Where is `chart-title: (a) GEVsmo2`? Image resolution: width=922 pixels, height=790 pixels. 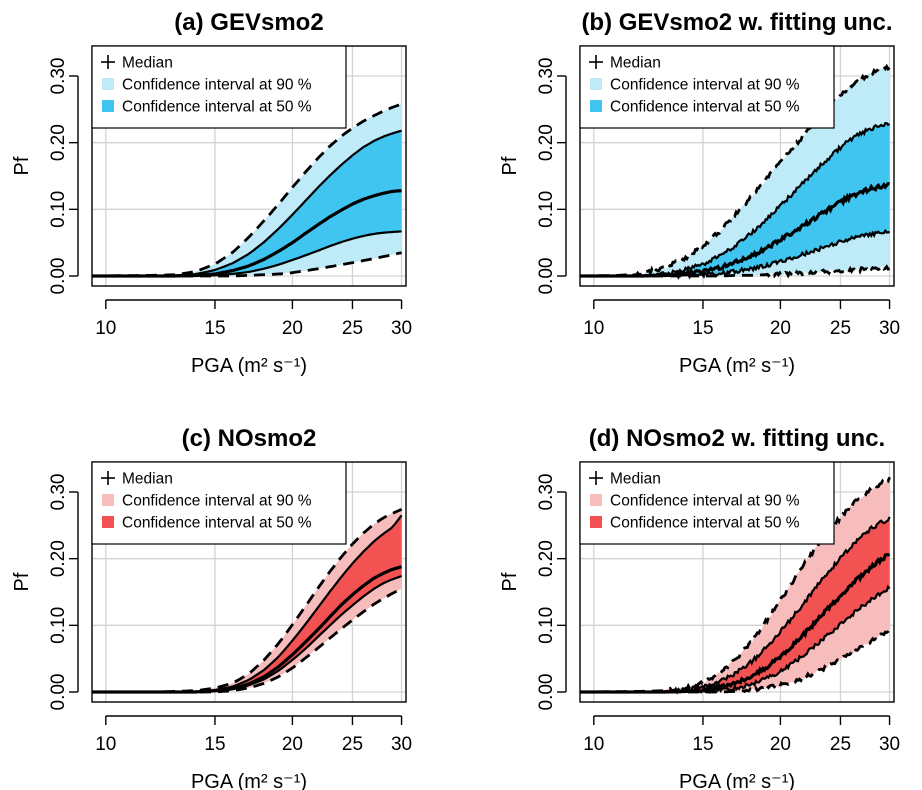 chart-title: (a) GEVsmo2 is located at coordinates (248, 22).